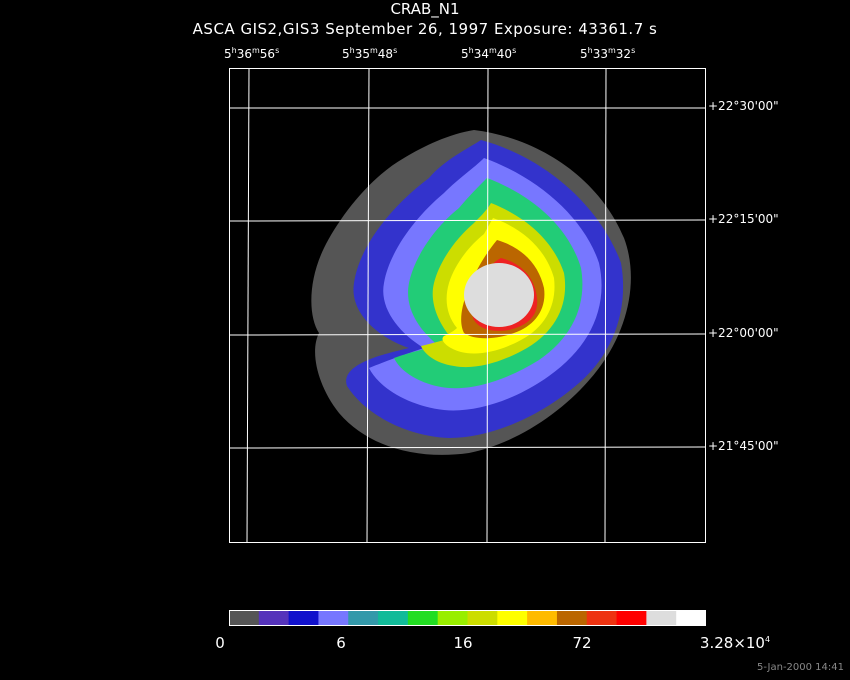  What do you see at coordinates (743, 446) in the screenshot?
I see `dec-label-4: +21°45'00"` at bounding box center [743, 446].